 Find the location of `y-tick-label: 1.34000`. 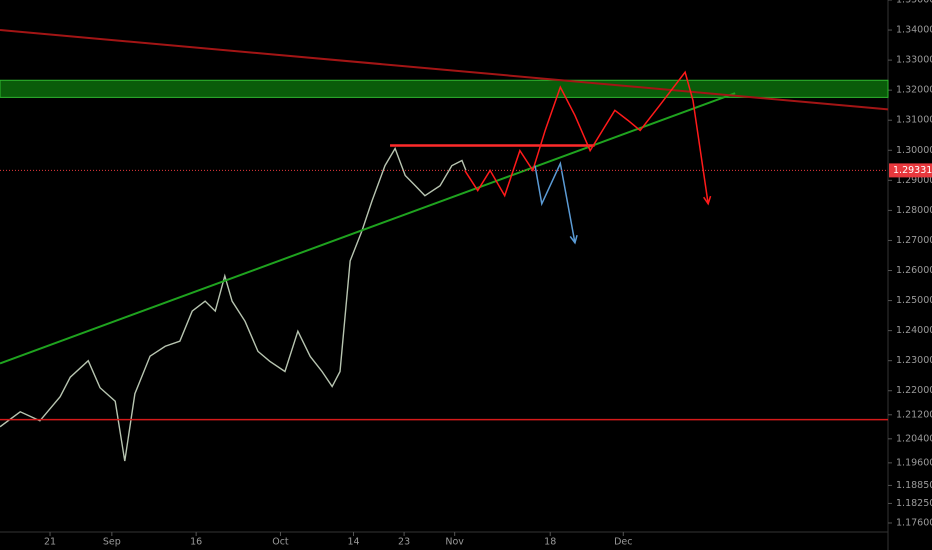

y-tick-label: 1.34000 is located at coordinates (914, 30).